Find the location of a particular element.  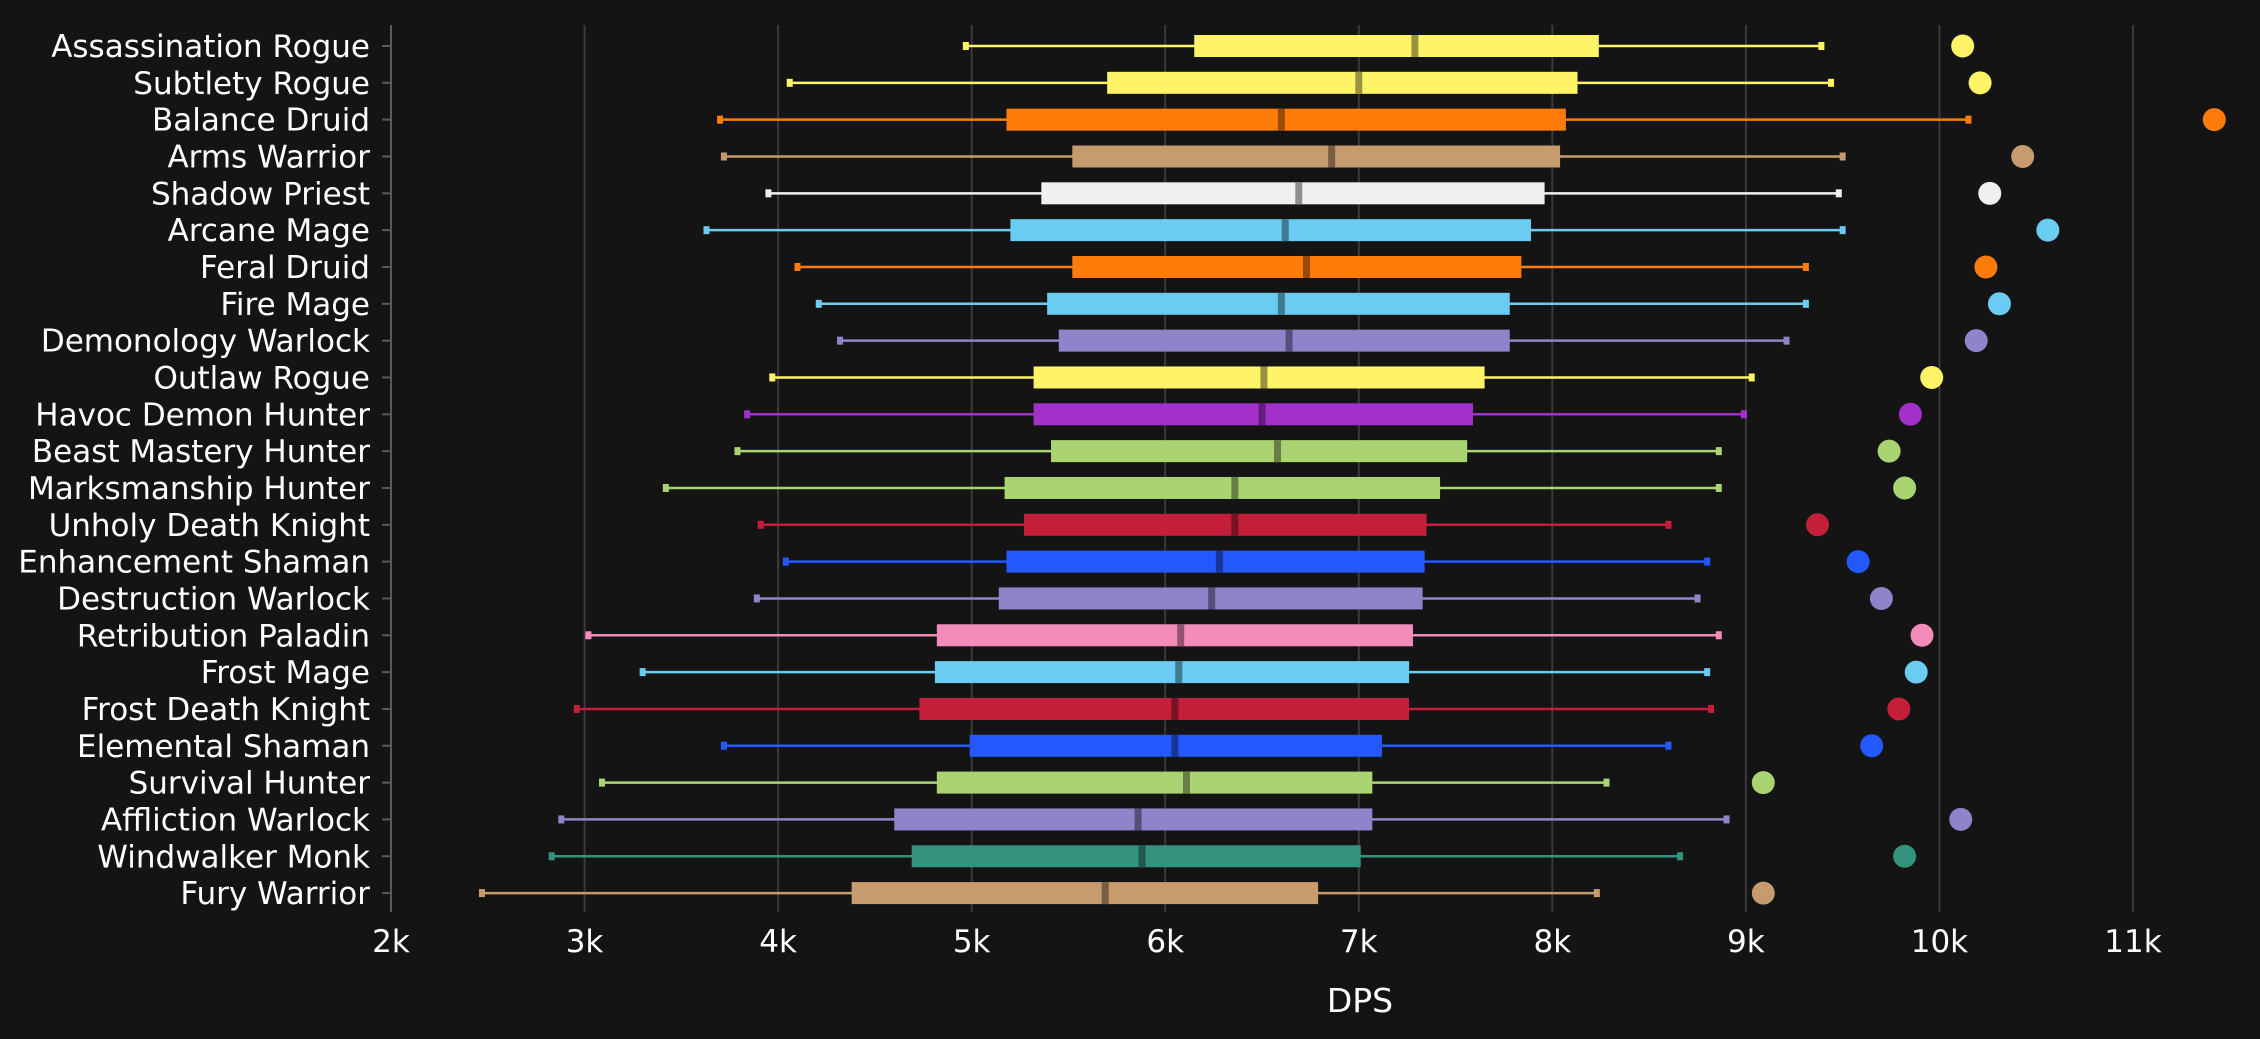

category-label: Beast Mastery Hunter is located at coordinates (201, 452).